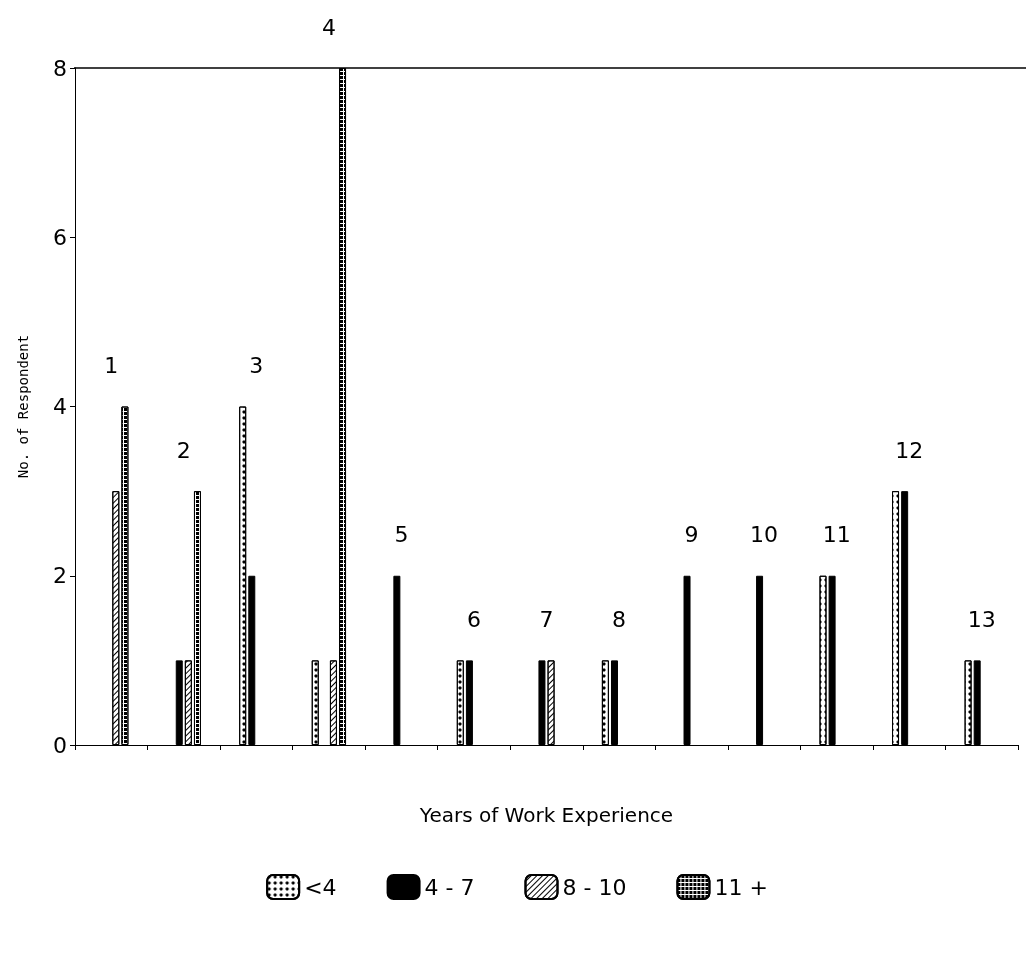 This screenshot has width=1034, height=953. I want to click on y-tick-label: 0, so click(60, 745).